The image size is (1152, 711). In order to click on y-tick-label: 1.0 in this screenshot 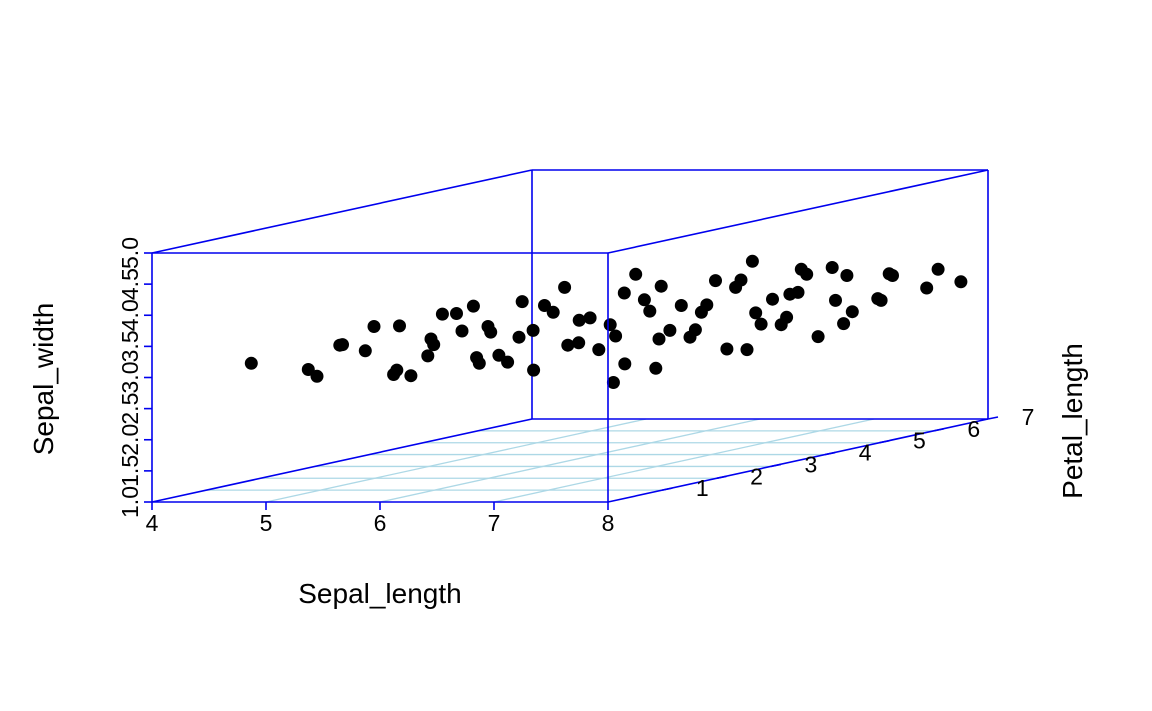, I will do `click(130, 502)`.